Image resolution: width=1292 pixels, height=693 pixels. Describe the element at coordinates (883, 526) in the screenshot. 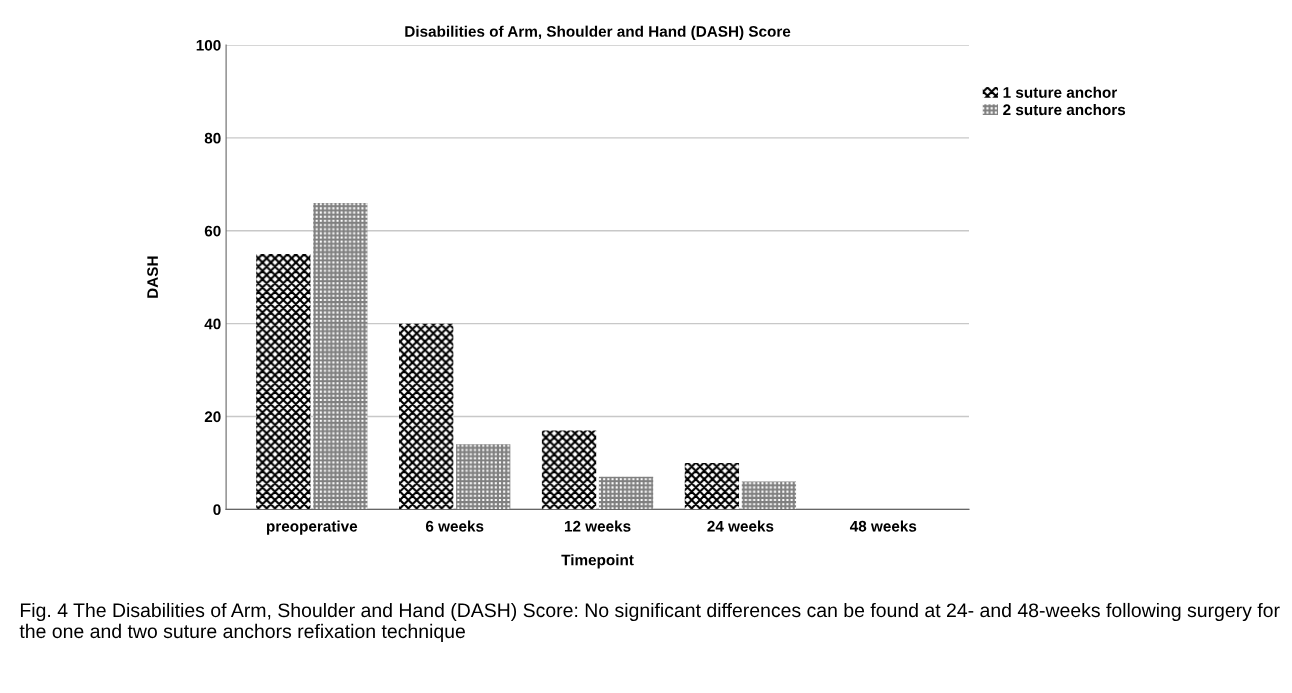

I see `x-tick-label: 48 weeks` at that location.